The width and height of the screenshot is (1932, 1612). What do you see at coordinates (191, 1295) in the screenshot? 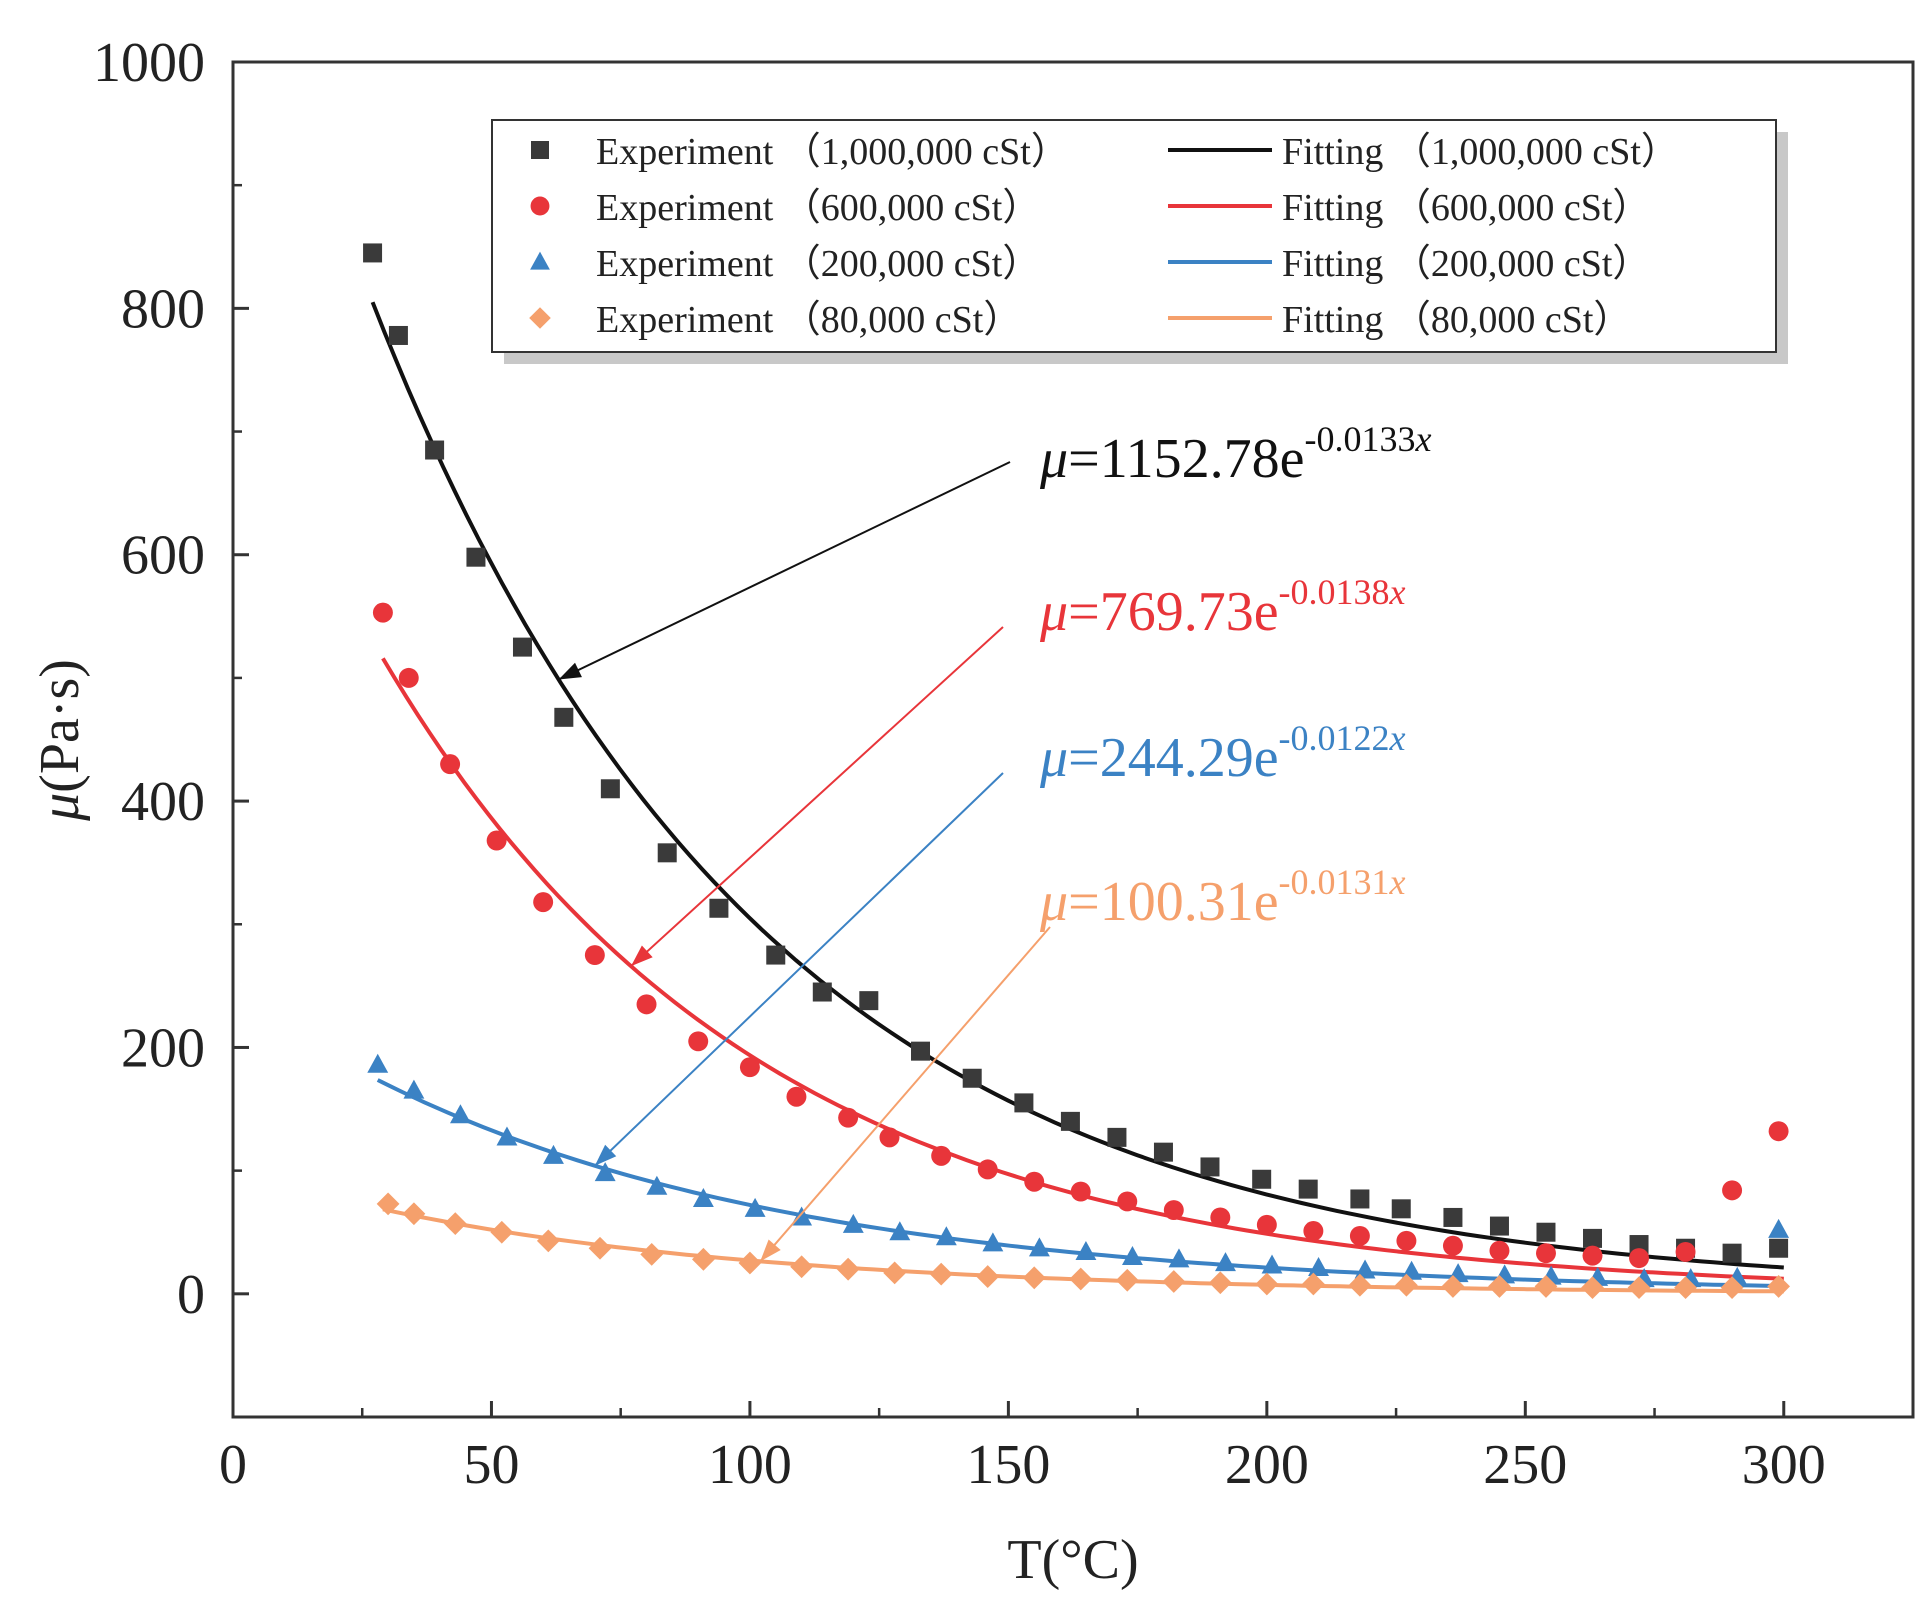
I see `y-tick-label: 0` at bounding box center [191, 1295].